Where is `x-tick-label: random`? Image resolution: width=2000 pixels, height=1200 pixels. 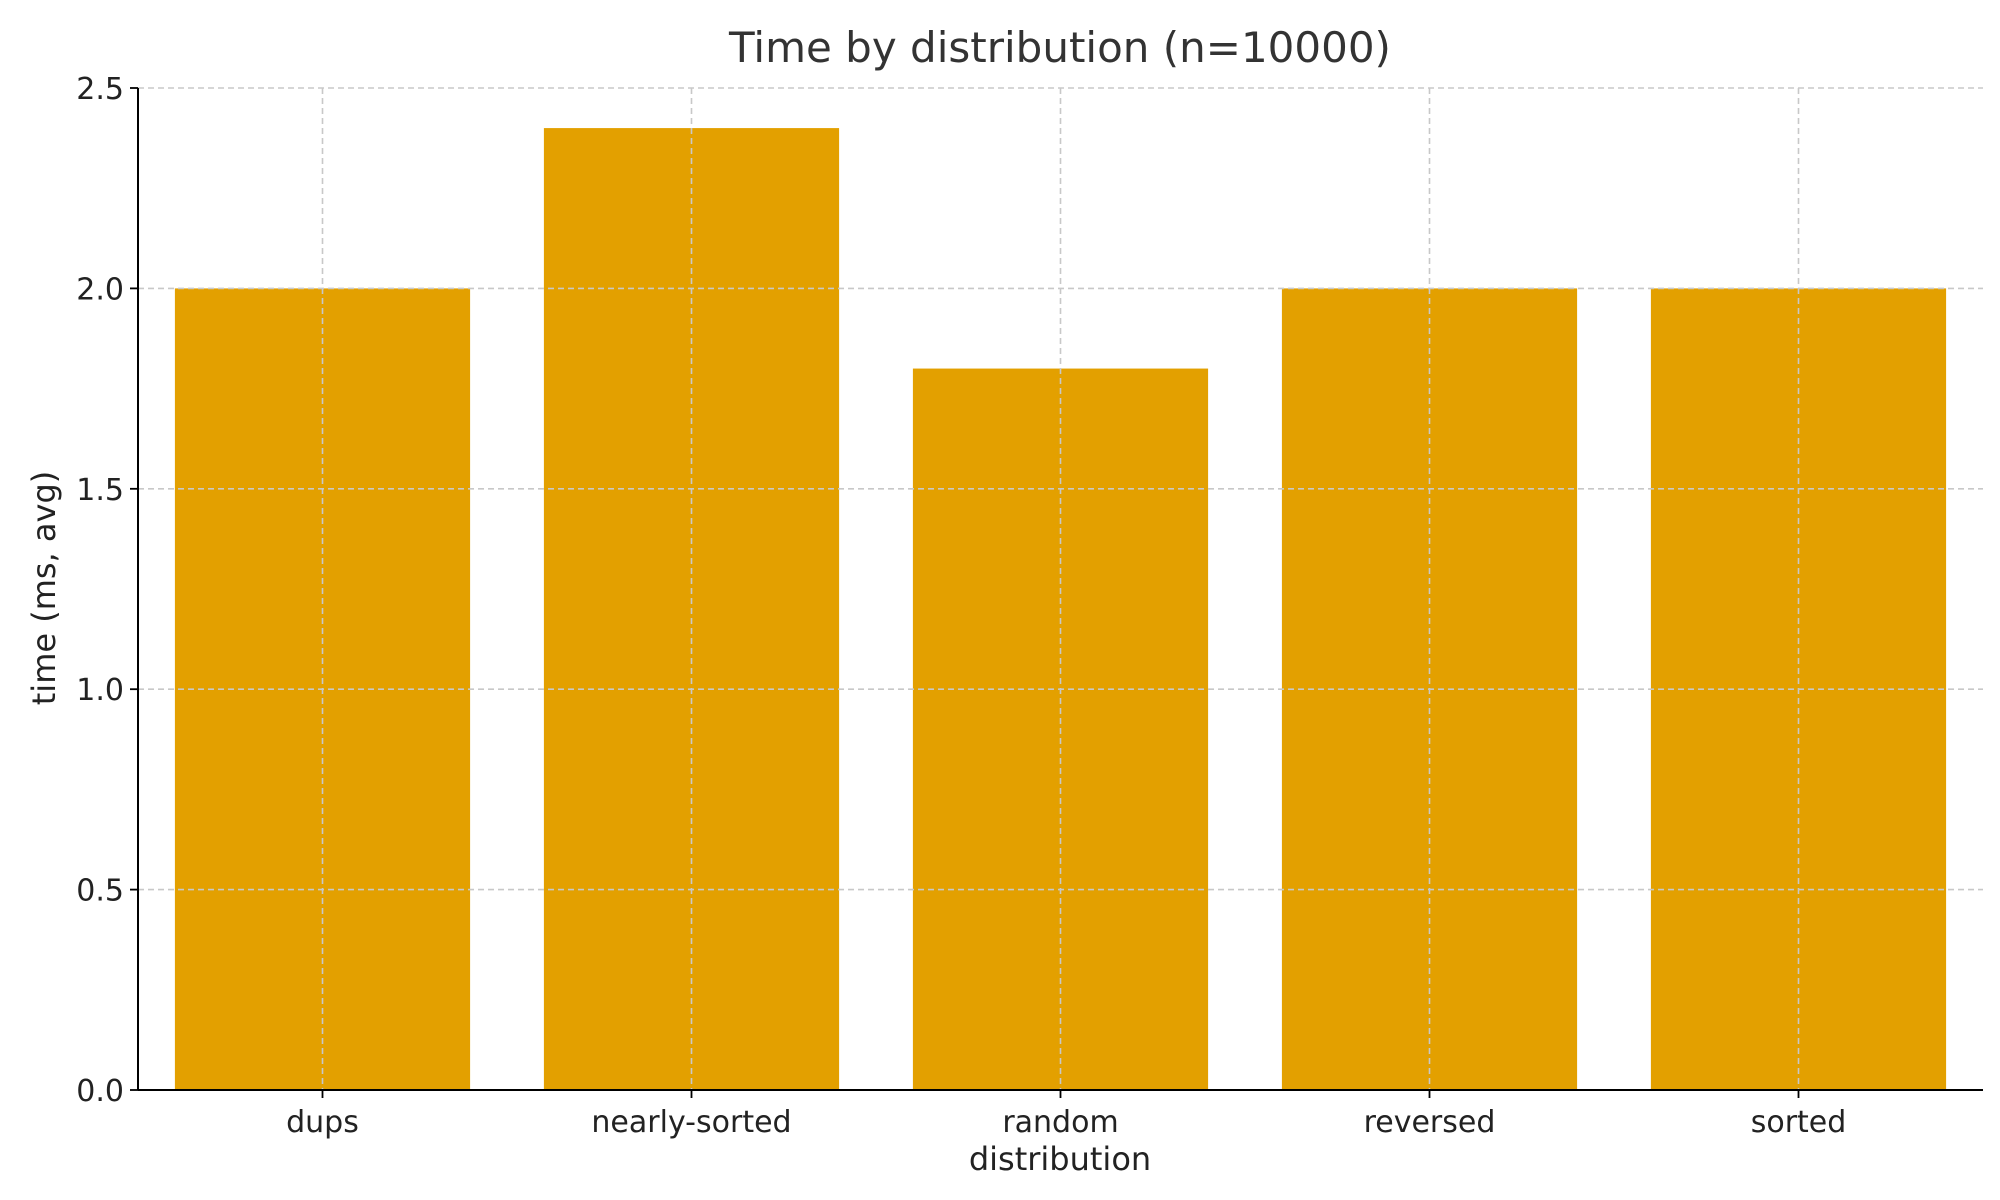 x-tick-label: random is located at coordinates (1060, 1122).